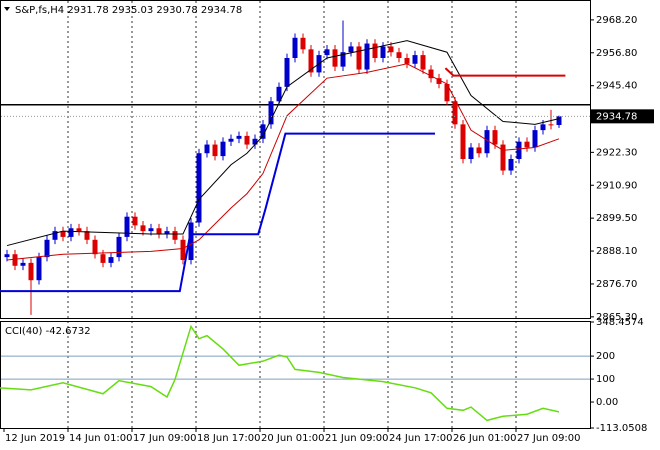 The height and width of the screenshot is (450, 660). What do you see at coordinates (549, 438) in the screenshot?
I see `time-label: 27 Jun 09:00` at bounding box center [549, 438].